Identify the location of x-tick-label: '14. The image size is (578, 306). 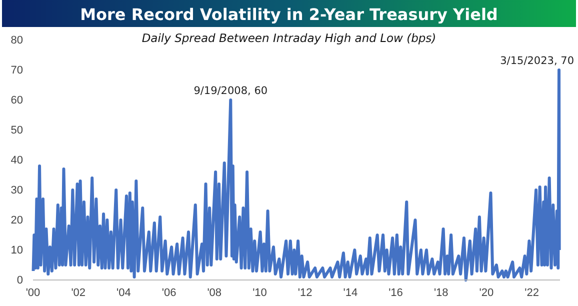
(350, 292).